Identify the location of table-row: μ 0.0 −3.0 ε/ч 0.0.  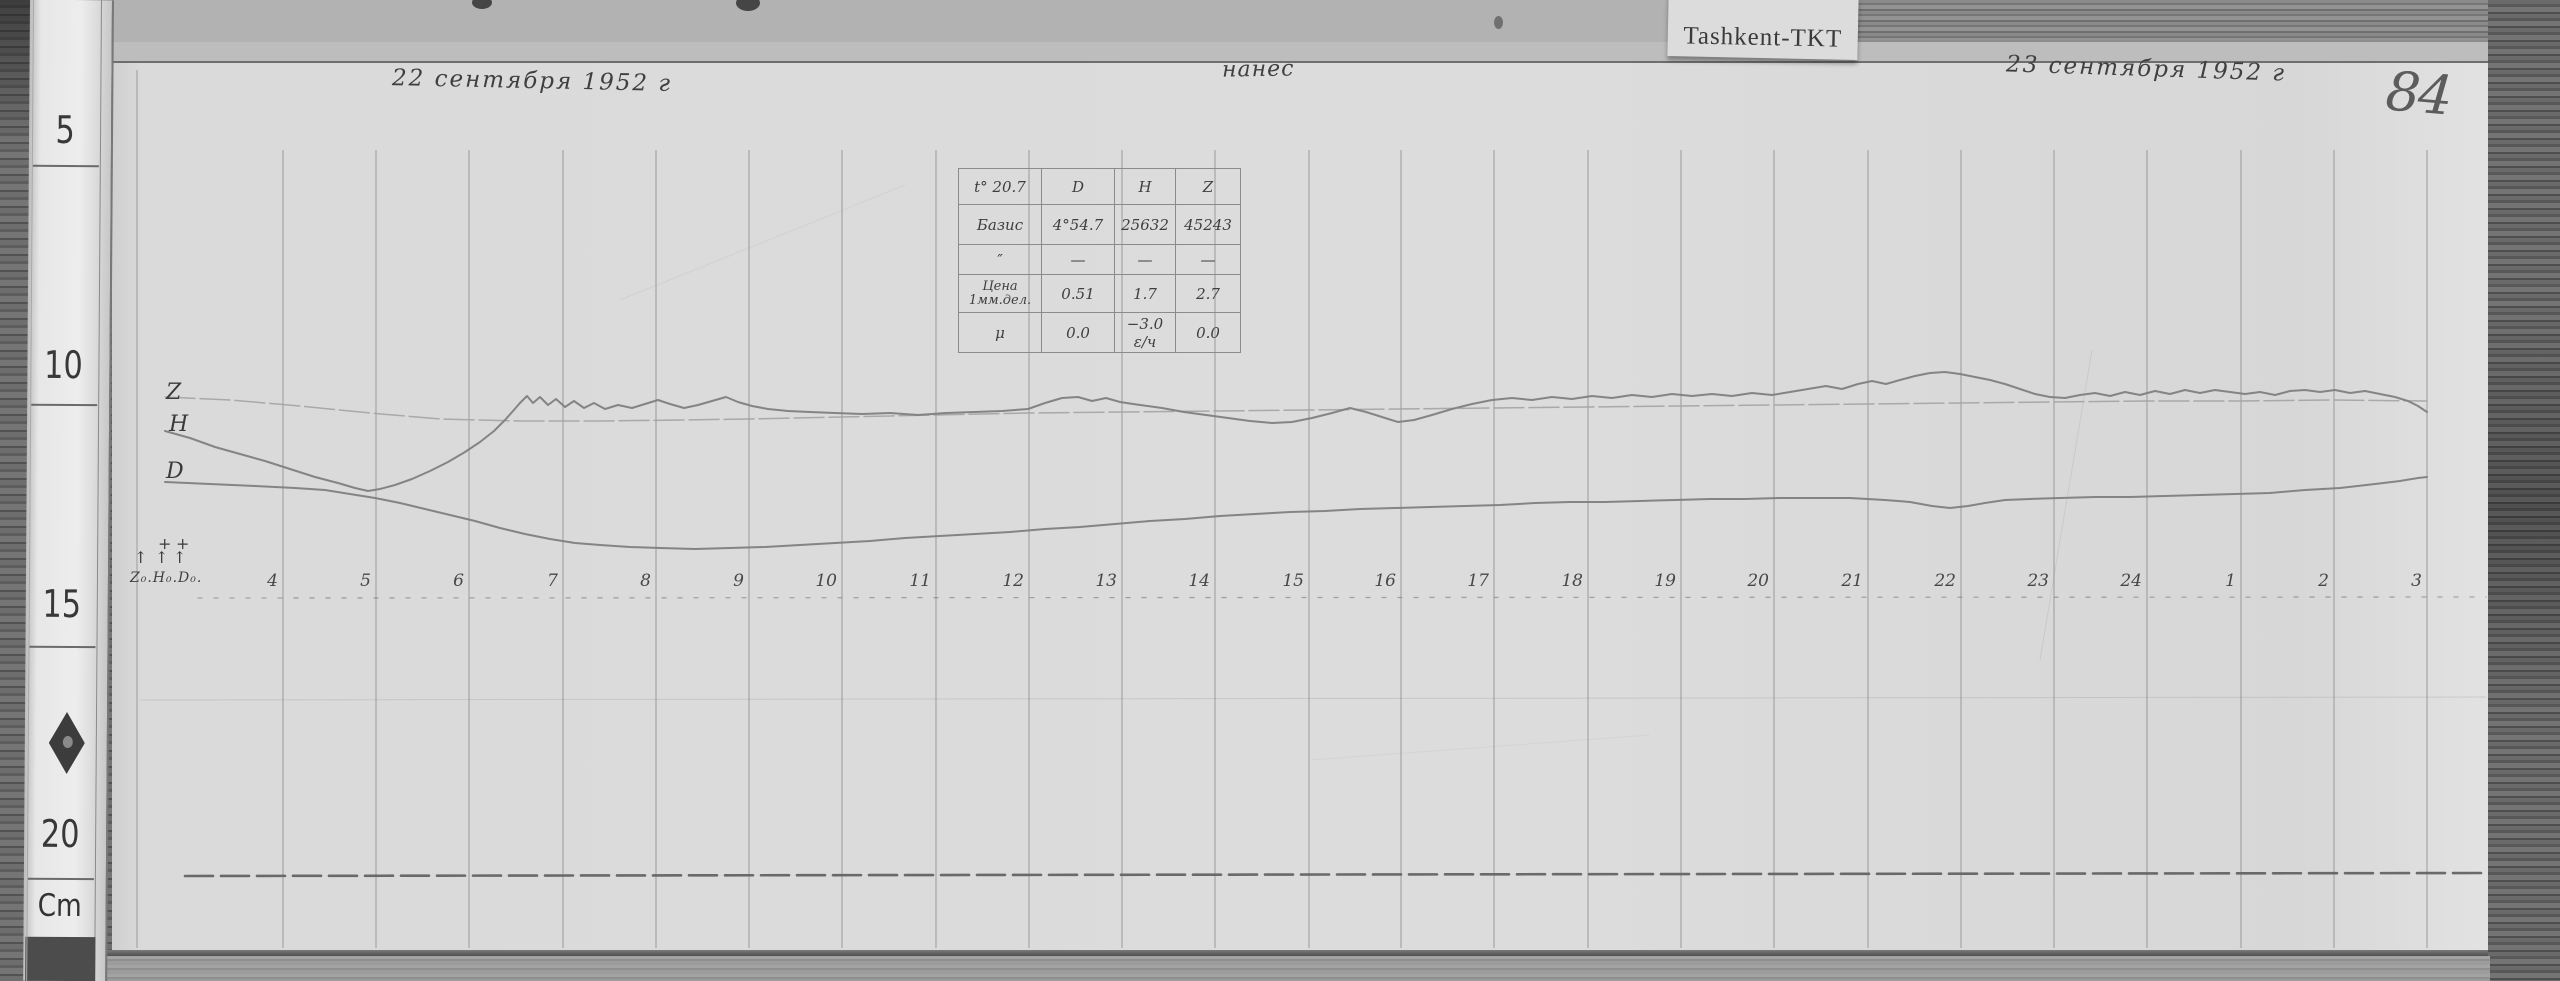
(1099, 332).